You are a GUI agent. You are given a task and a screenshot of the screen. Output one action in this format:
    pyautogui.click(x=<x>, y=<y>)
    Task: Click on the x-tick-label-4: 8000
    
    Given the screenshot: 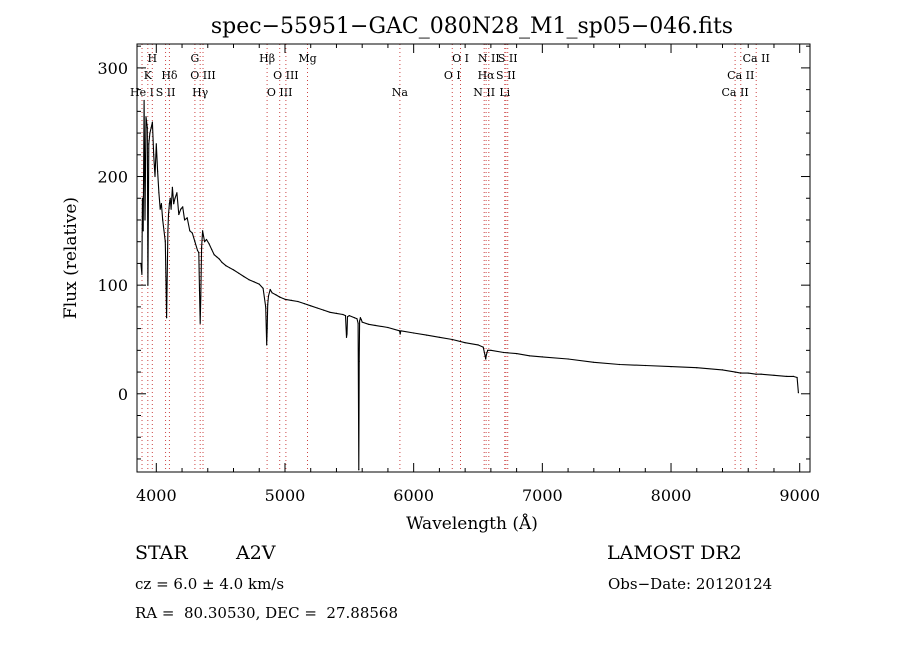 What is the action you would take?
    pyautogui.click(x=671, y=495)
    